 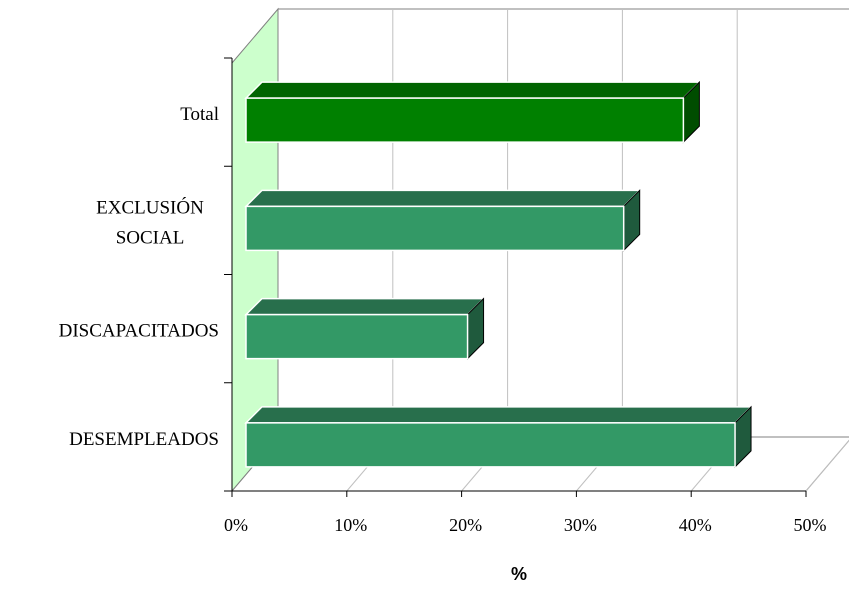 What do you see at coordinates (827, 465) in the screenshot?
I see `gridline-floor` at bounding box center [827, 465].